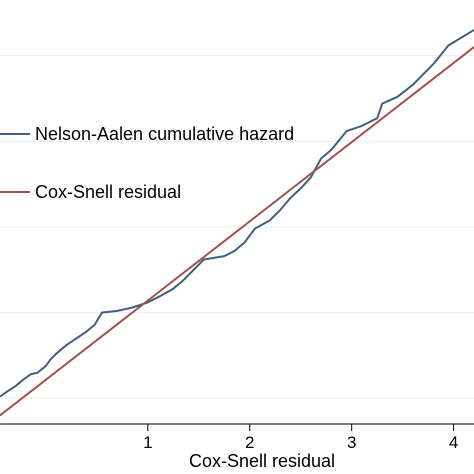 The image size is (474, 474). Describe the element at coordinates (249, 442) in the screenshot. I see `x-tick-label: 2` at that location.